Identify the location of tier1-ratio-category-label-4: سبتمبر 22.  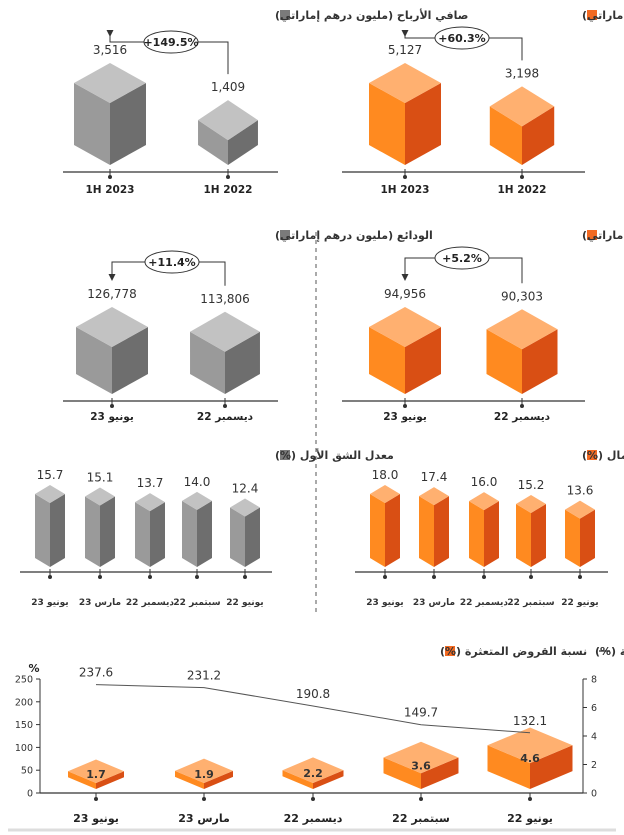
(196, 603).